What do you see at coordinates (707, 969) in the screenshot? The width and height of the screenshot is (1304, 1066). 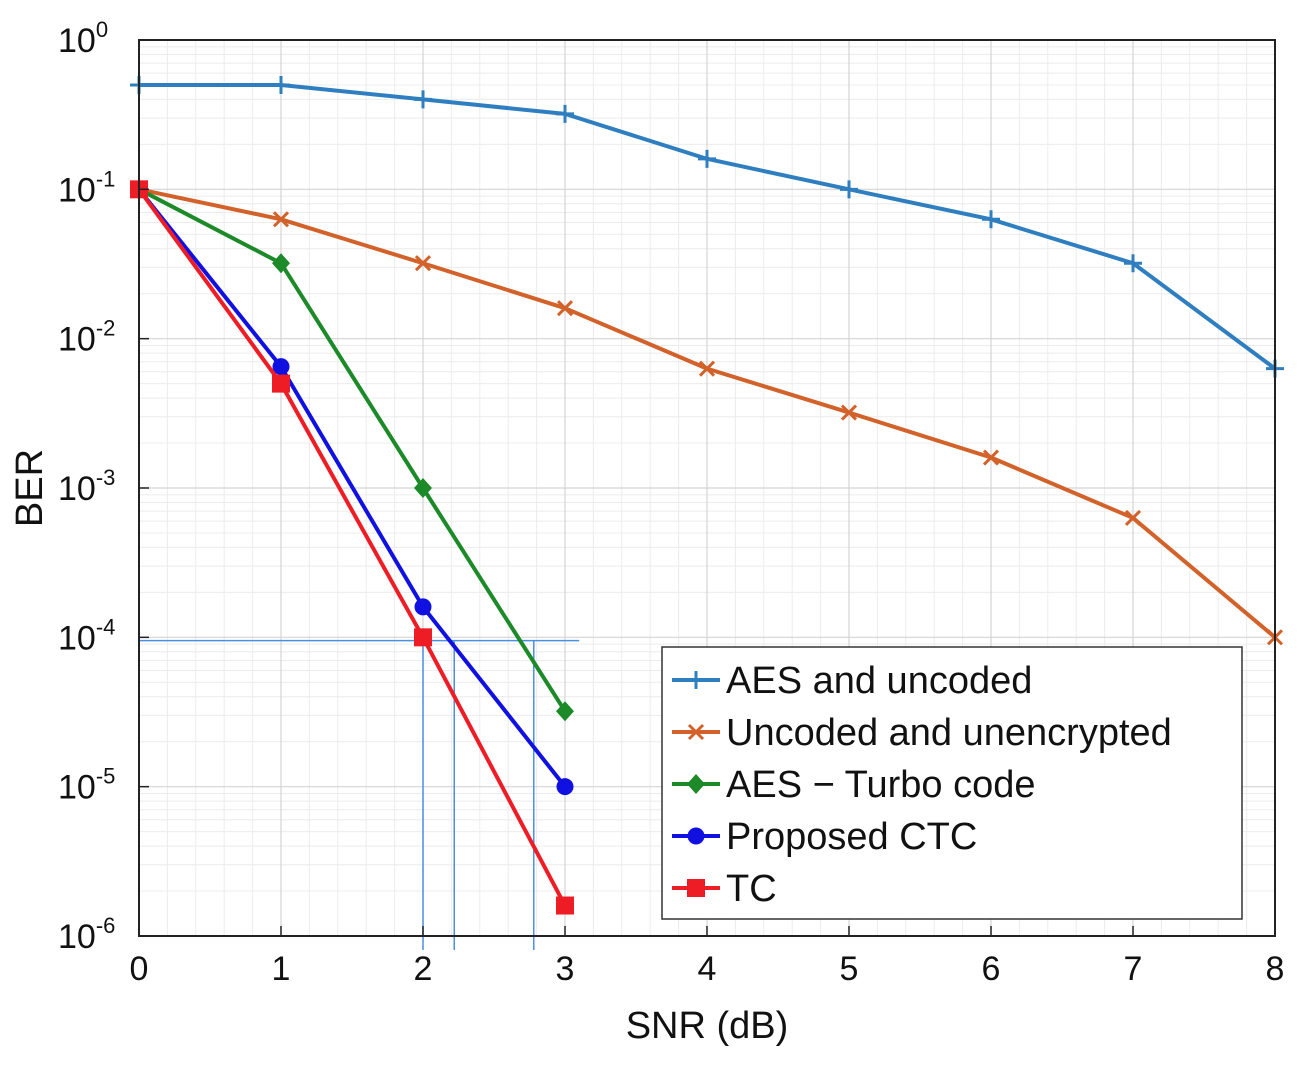 I see `x-tick-label: 4` at bounding box center [707, 969].